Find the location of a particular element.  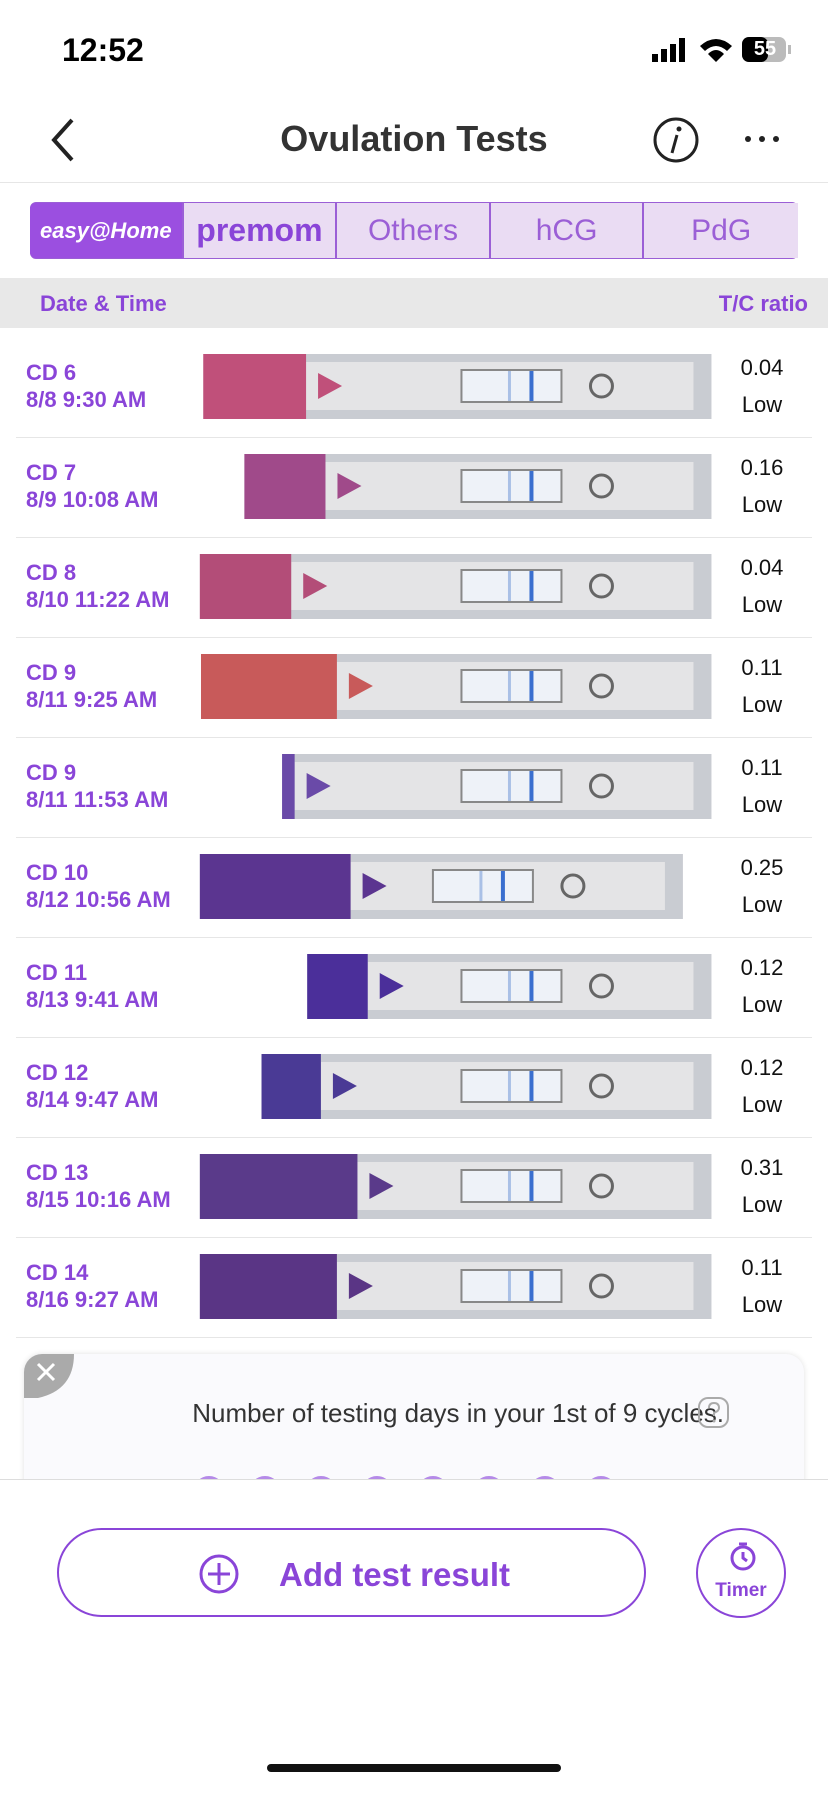

tab: premom is located at coordinates (260, 230).